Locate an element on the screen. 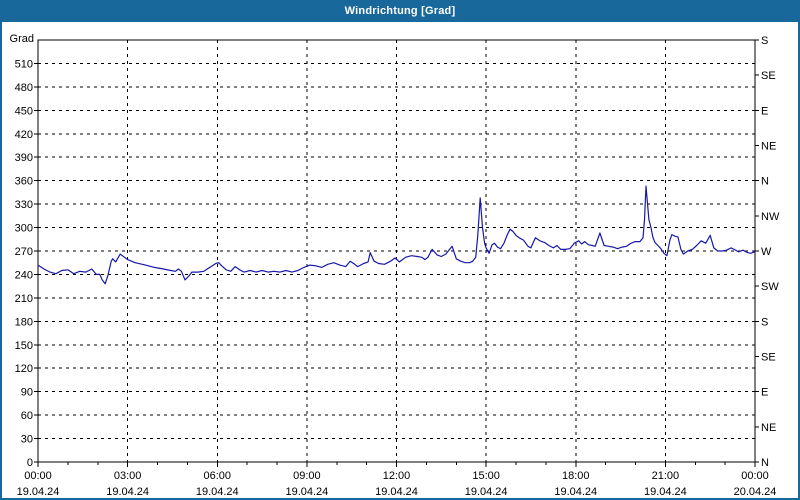 The height and width of the screenshot is (500, 800). x-time-label: 06:00 is located at coordinates (217, 476).